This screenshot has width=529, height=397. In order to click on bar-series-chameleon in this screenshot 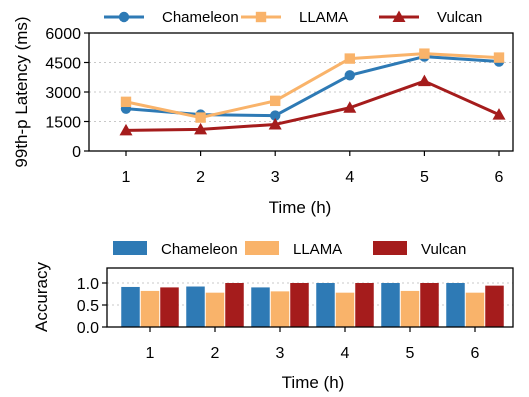, I will do `click(293, 305)`.